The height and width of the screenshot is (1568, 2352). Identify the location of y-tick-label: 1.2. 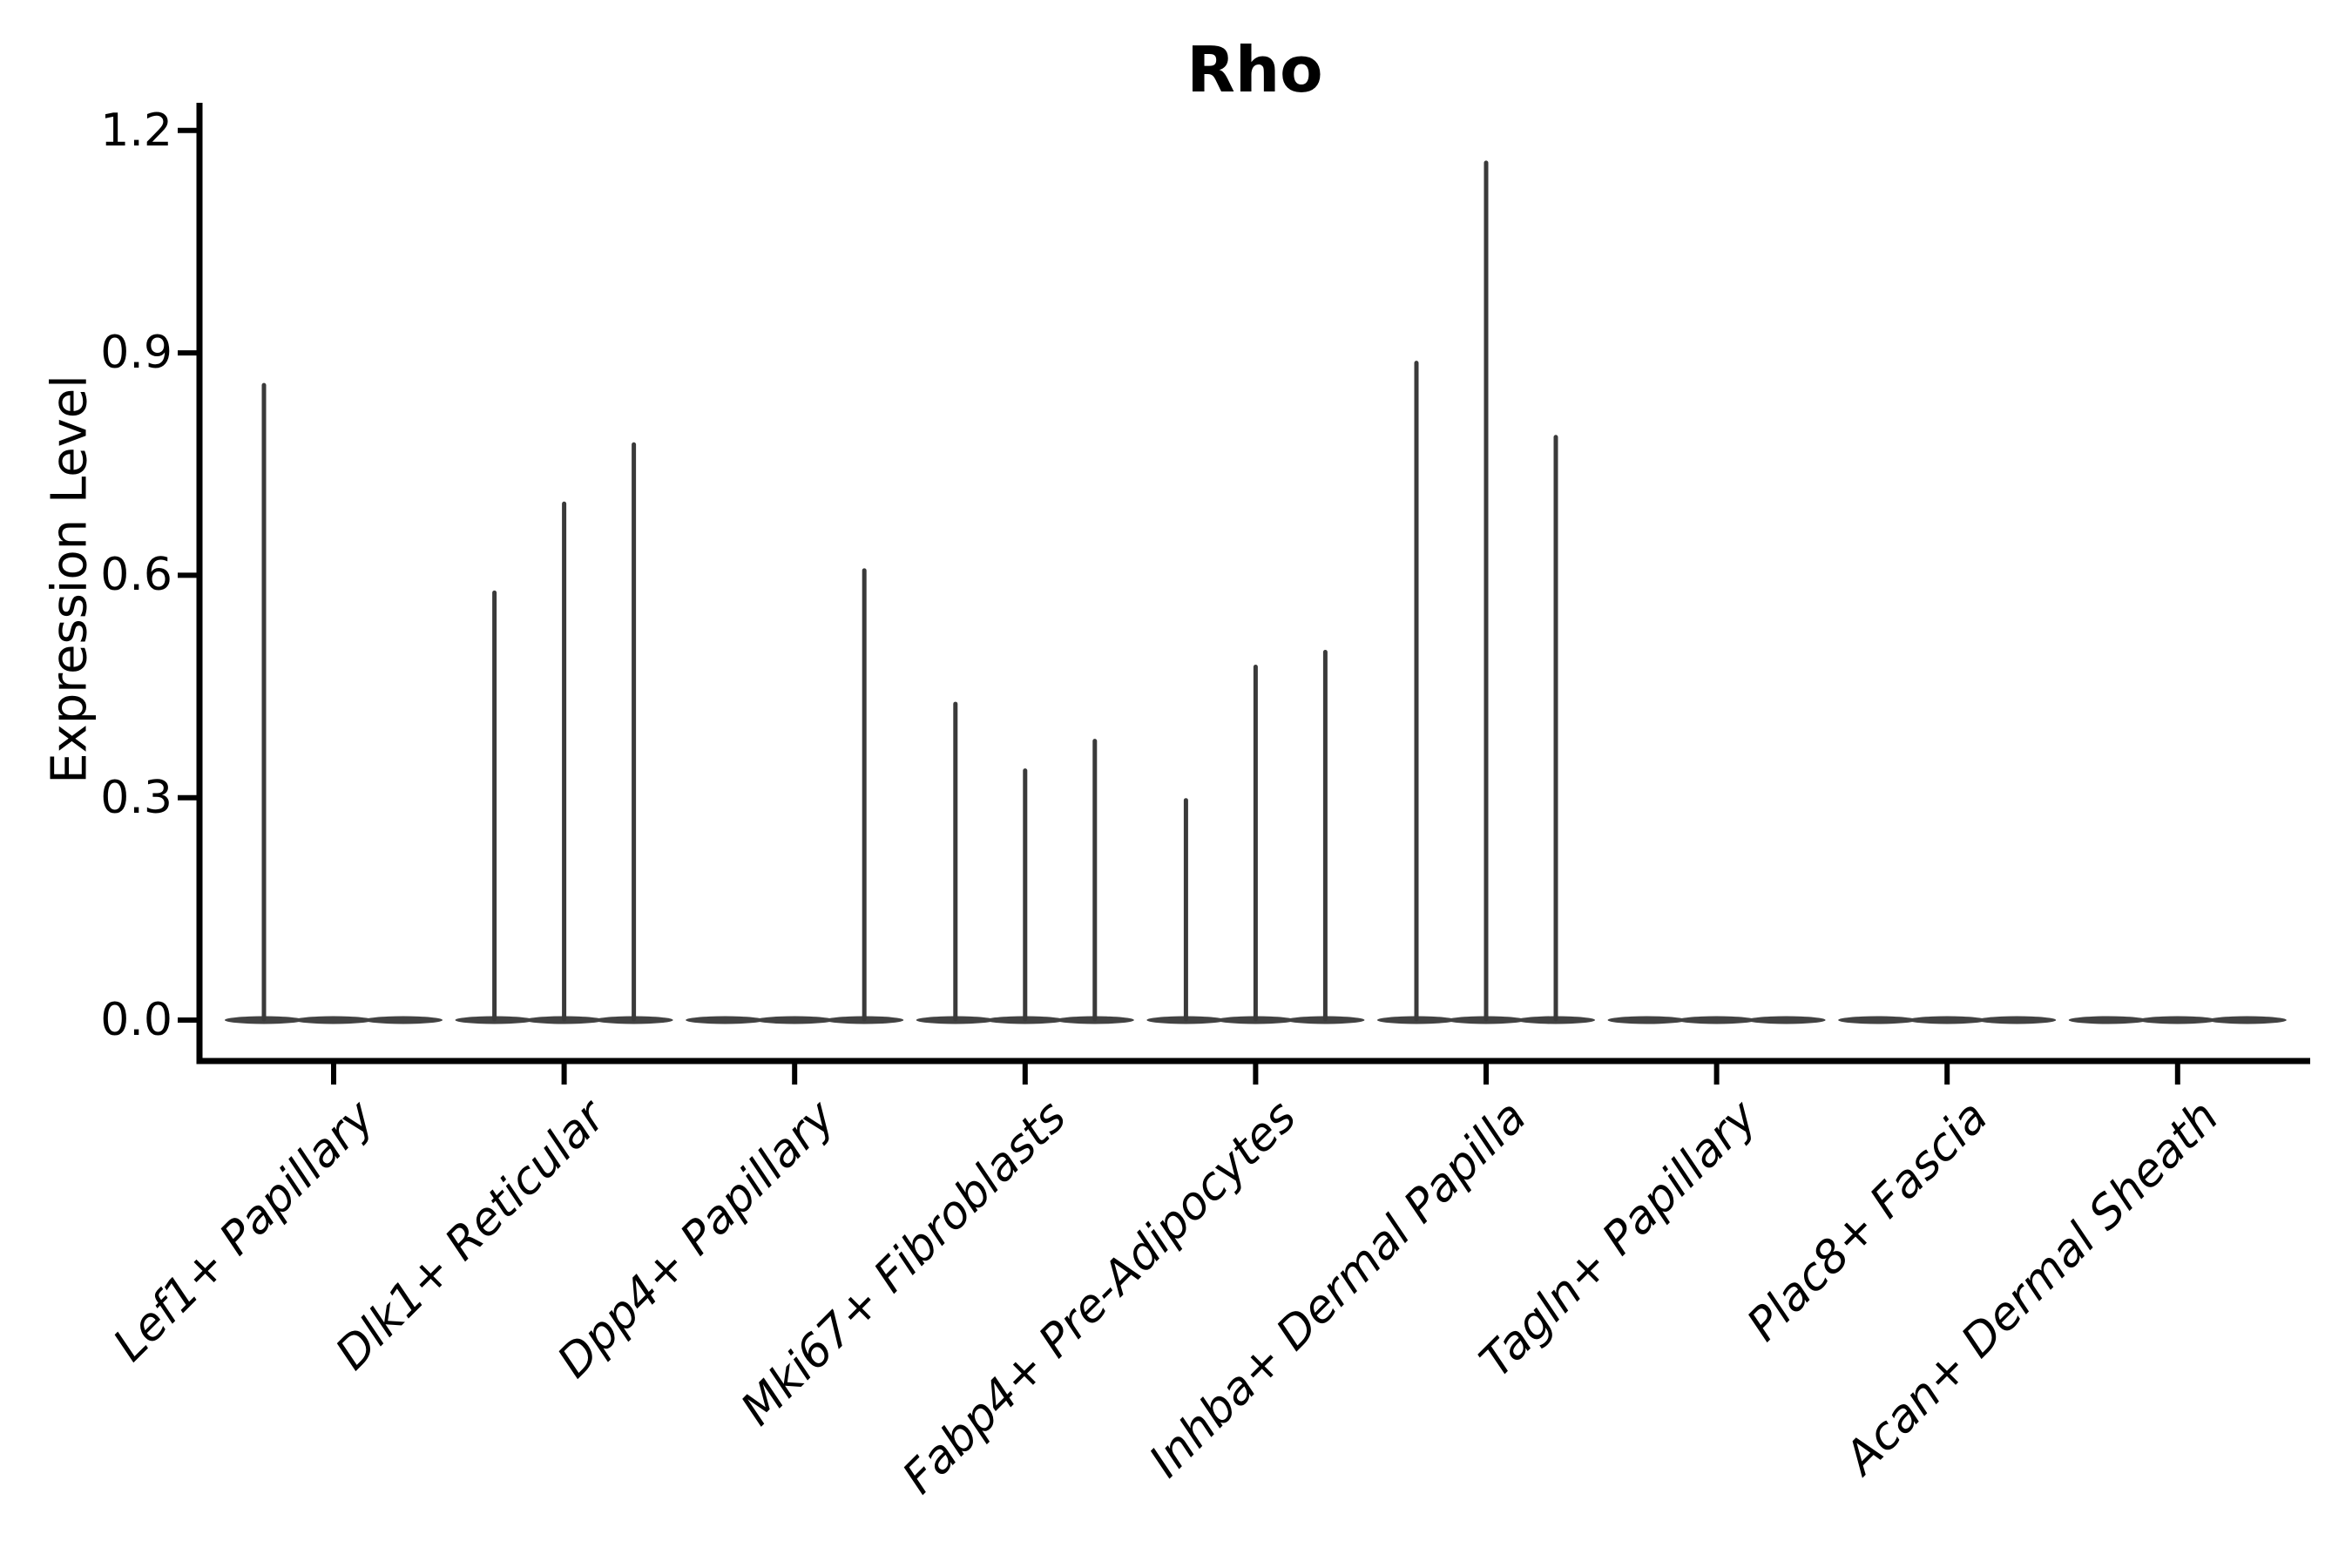
(136, 130).